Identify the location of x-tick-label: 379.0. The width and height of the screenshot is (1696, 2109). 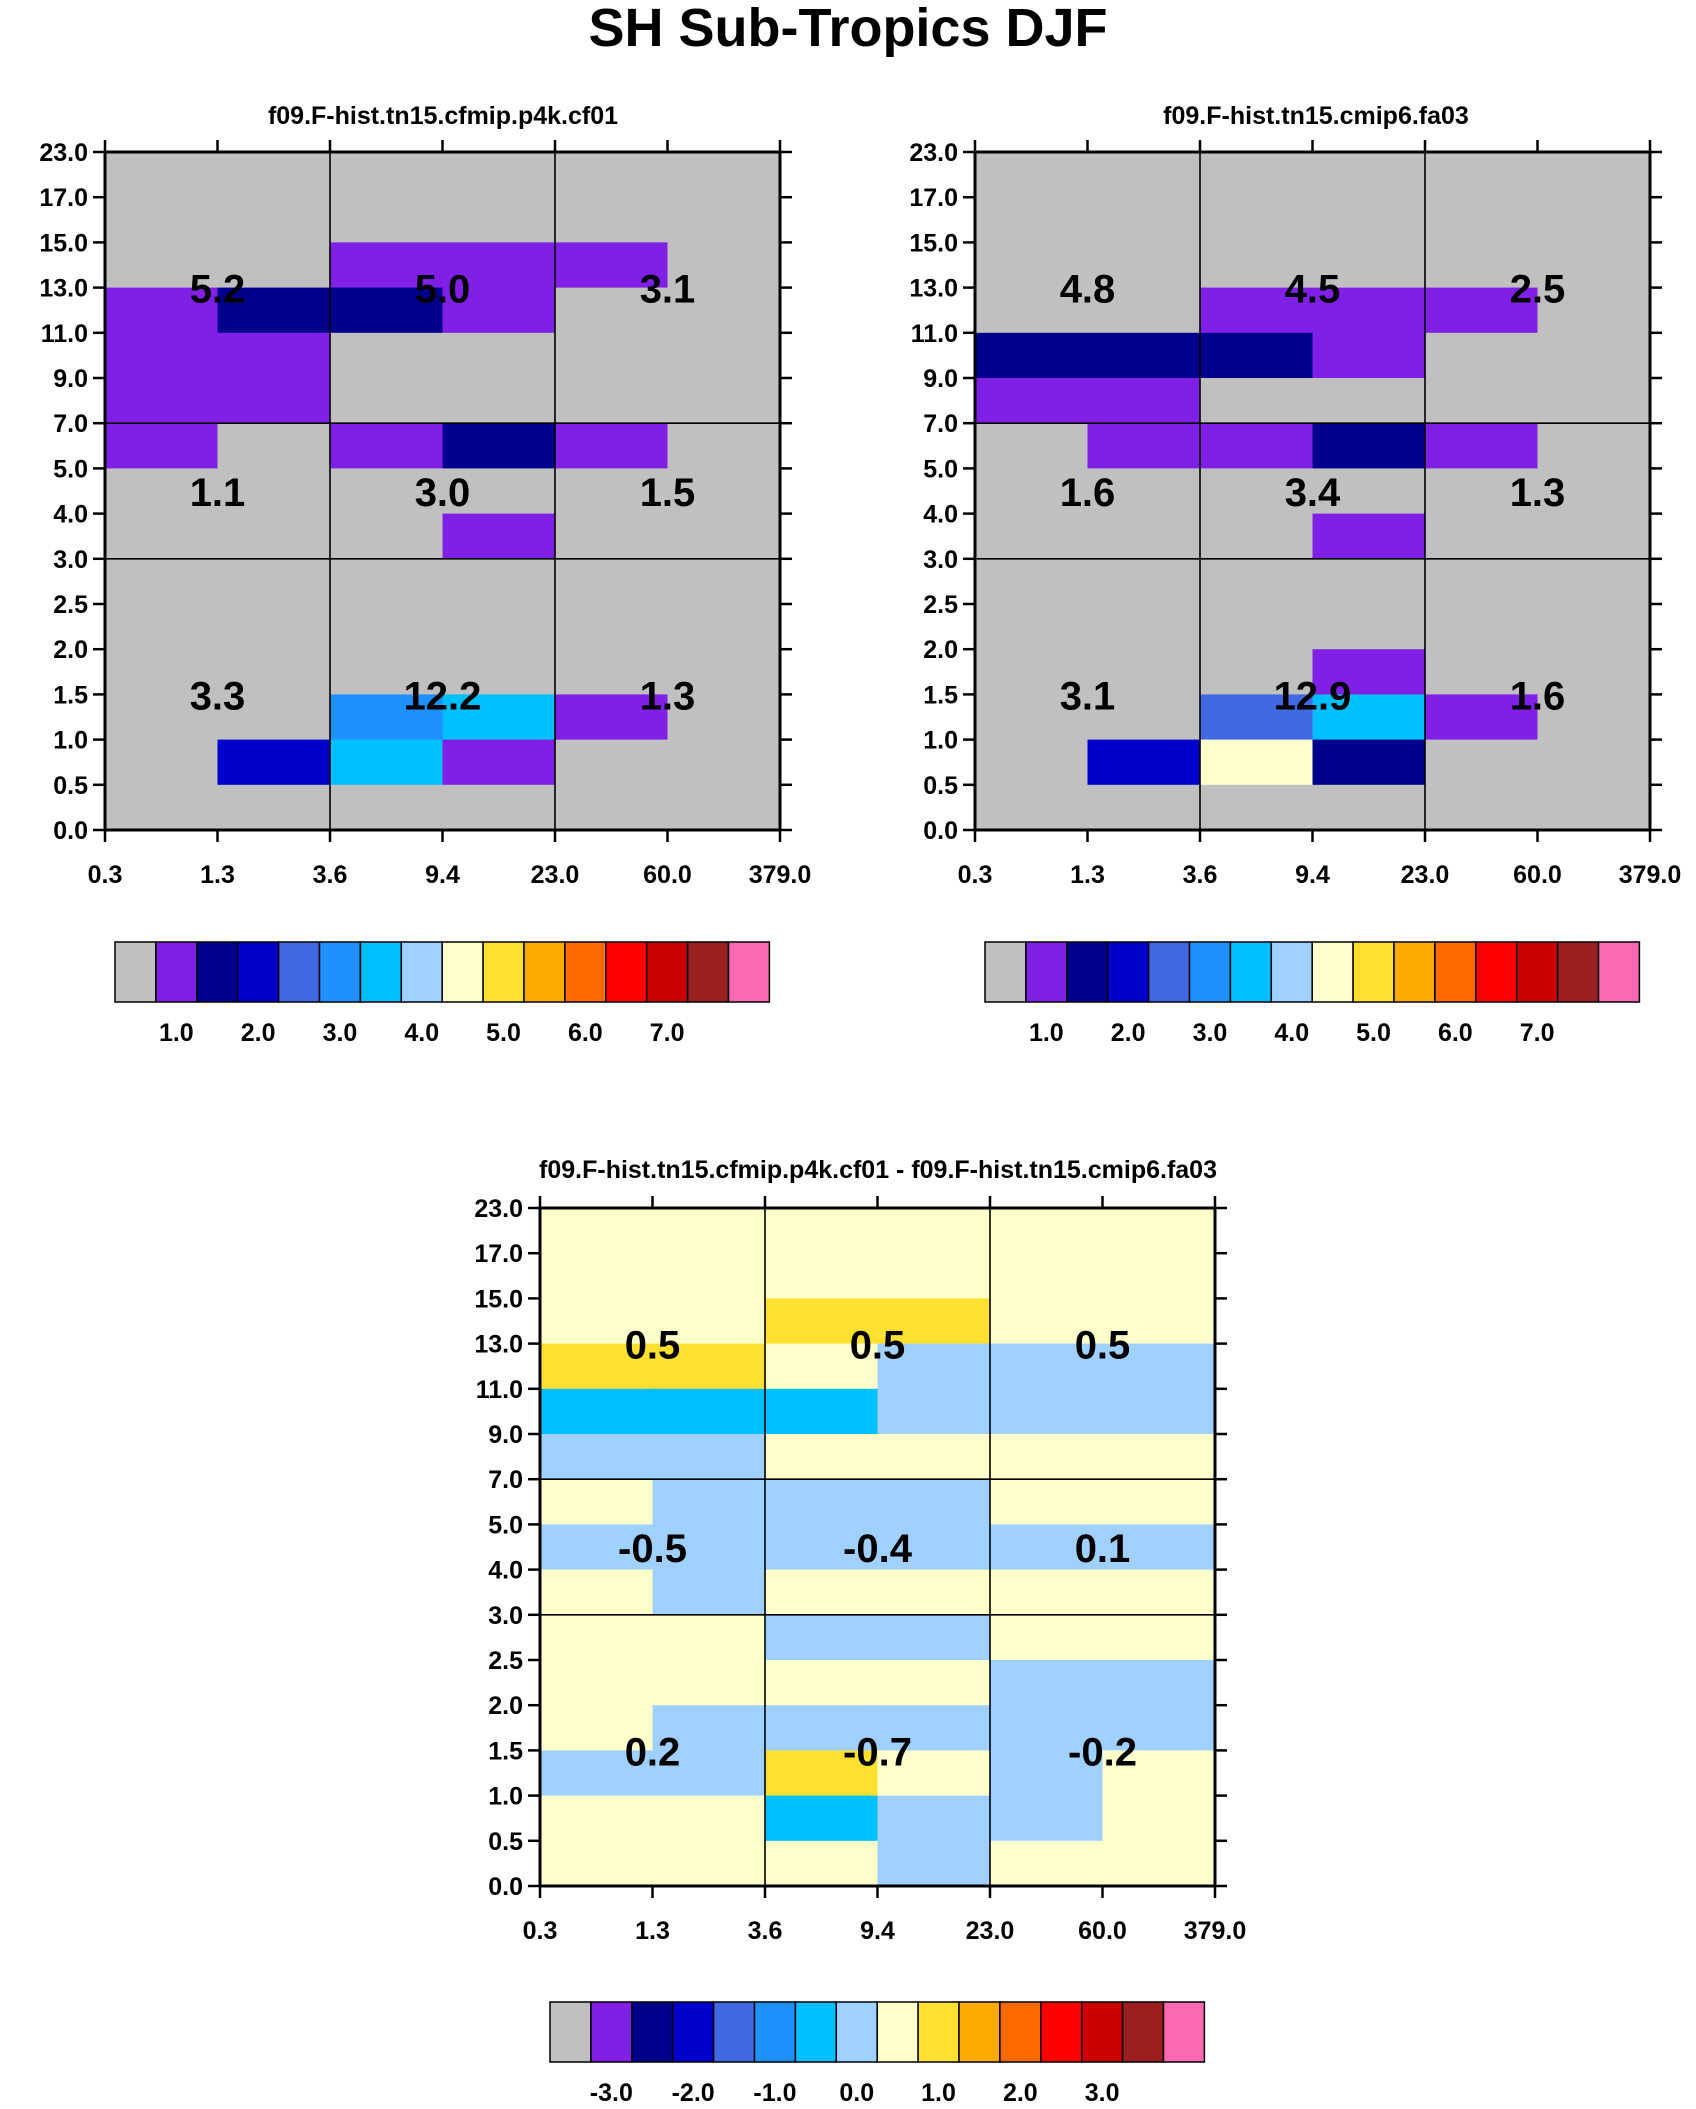
(1650, 875).